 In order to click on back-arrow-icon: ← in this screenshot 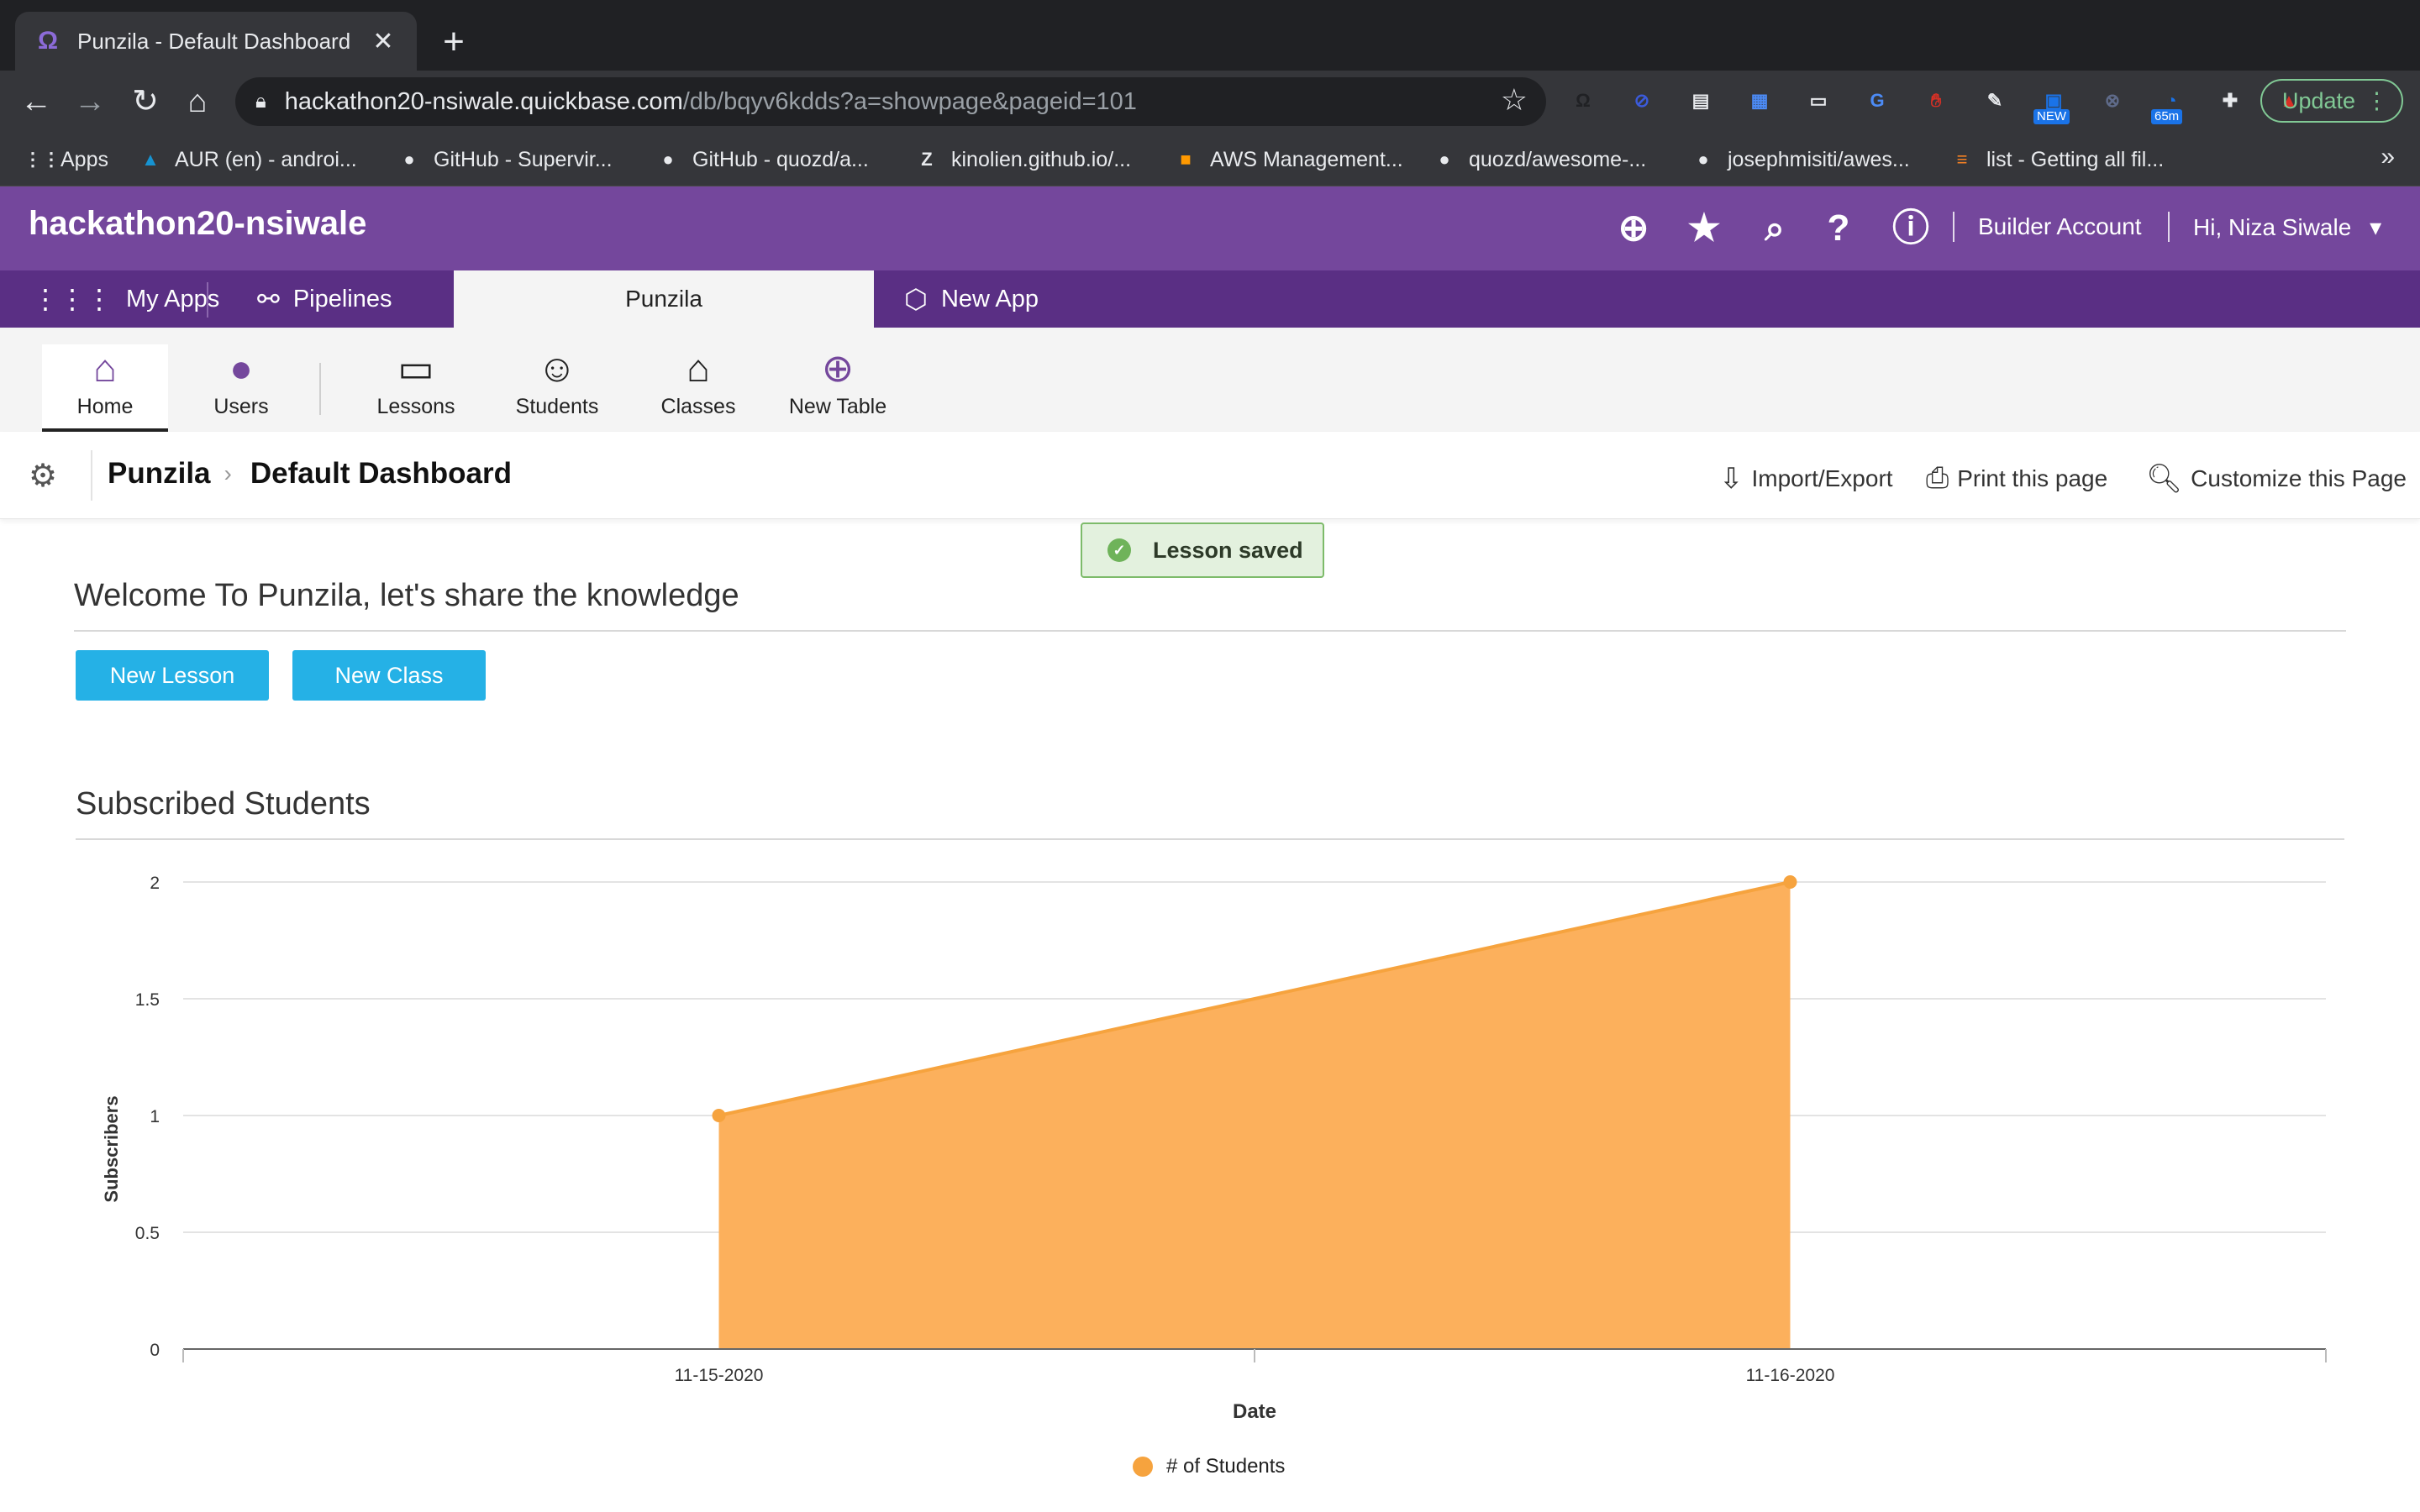, I will do `click(36, 101)`.